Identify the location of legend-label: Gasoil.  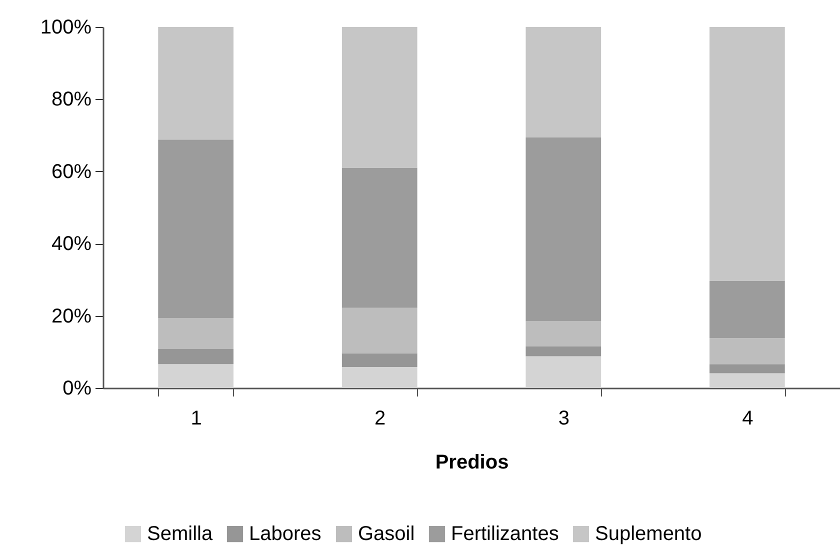
(386, 534).